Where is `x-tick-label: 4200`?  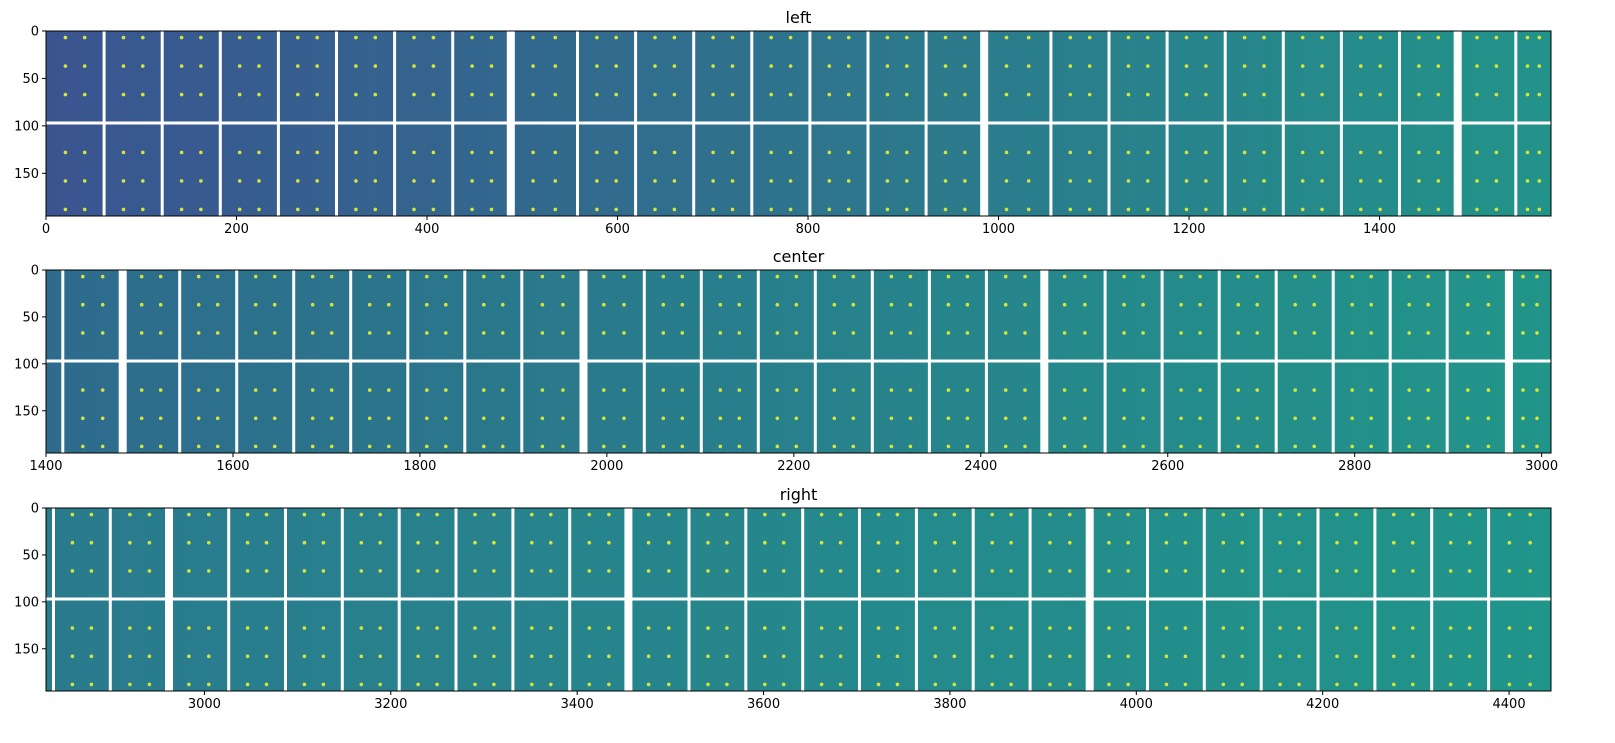
x-tick-label: 4200 is located at coordinates (1322, 704).